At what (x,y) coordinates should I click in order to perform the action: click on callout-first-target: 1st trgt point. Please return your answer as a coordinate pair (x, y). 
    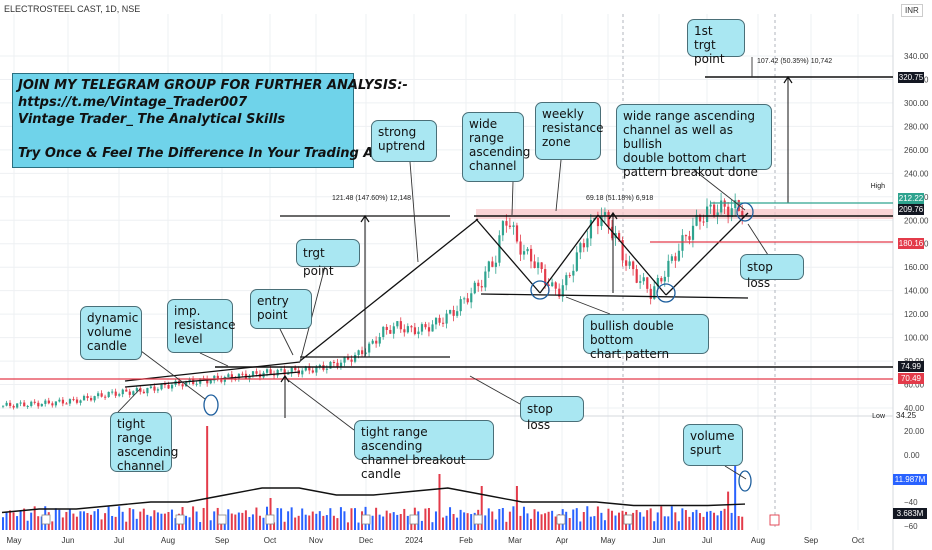
    Looking at the image, I should click on (716, 42).